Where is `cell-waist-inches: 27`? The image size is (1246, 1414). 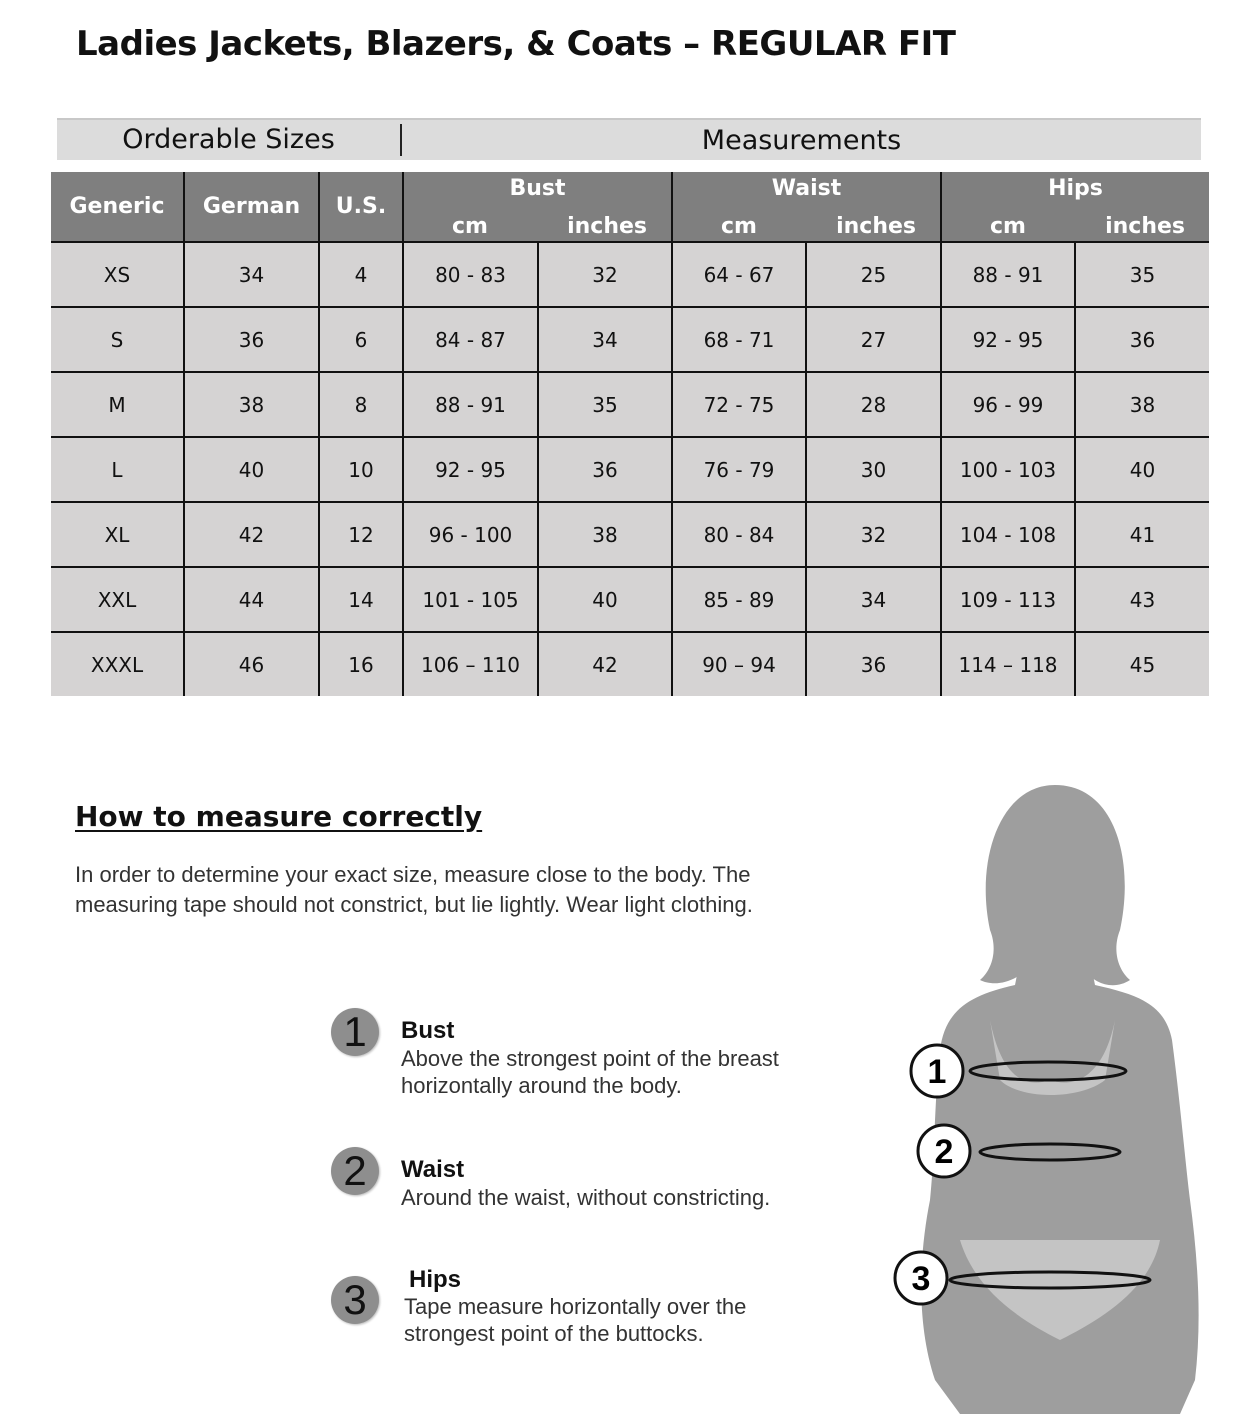 cell-waist-inches: 27 is located at coordinates (873, 339).